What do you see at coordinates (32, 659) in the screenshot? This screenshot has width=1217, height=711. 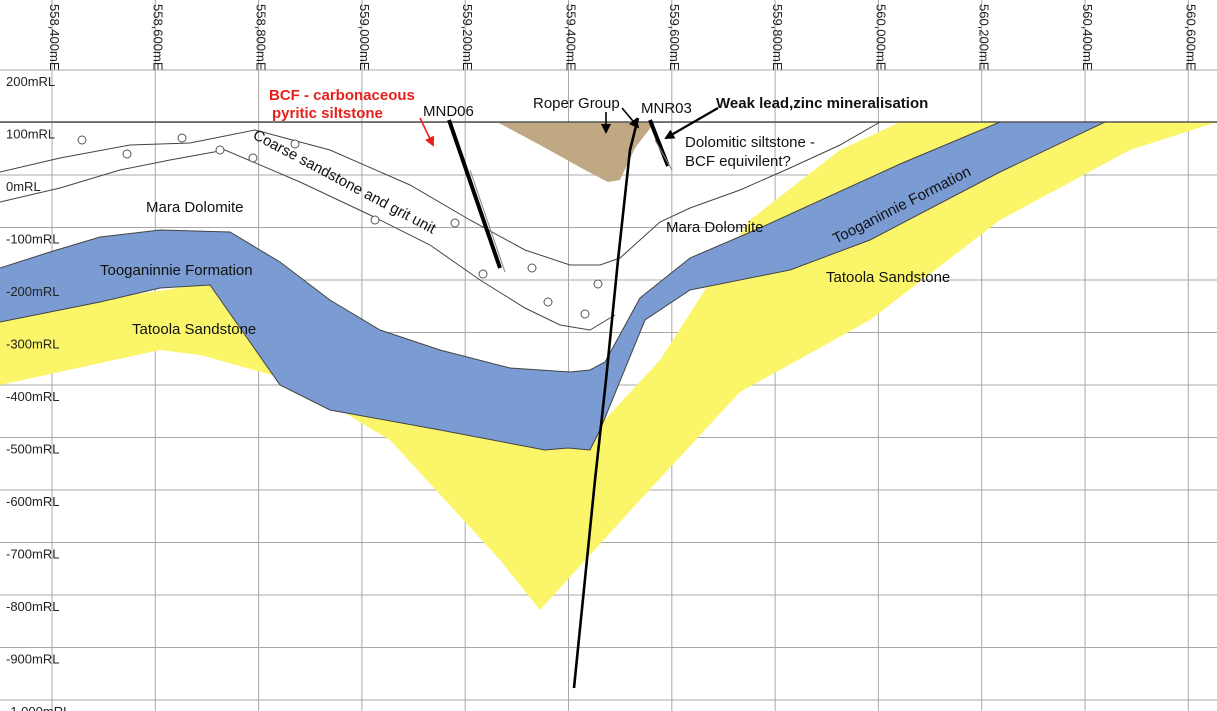 I see `rl-label: -900mRL` at bounding box center [32, 659].